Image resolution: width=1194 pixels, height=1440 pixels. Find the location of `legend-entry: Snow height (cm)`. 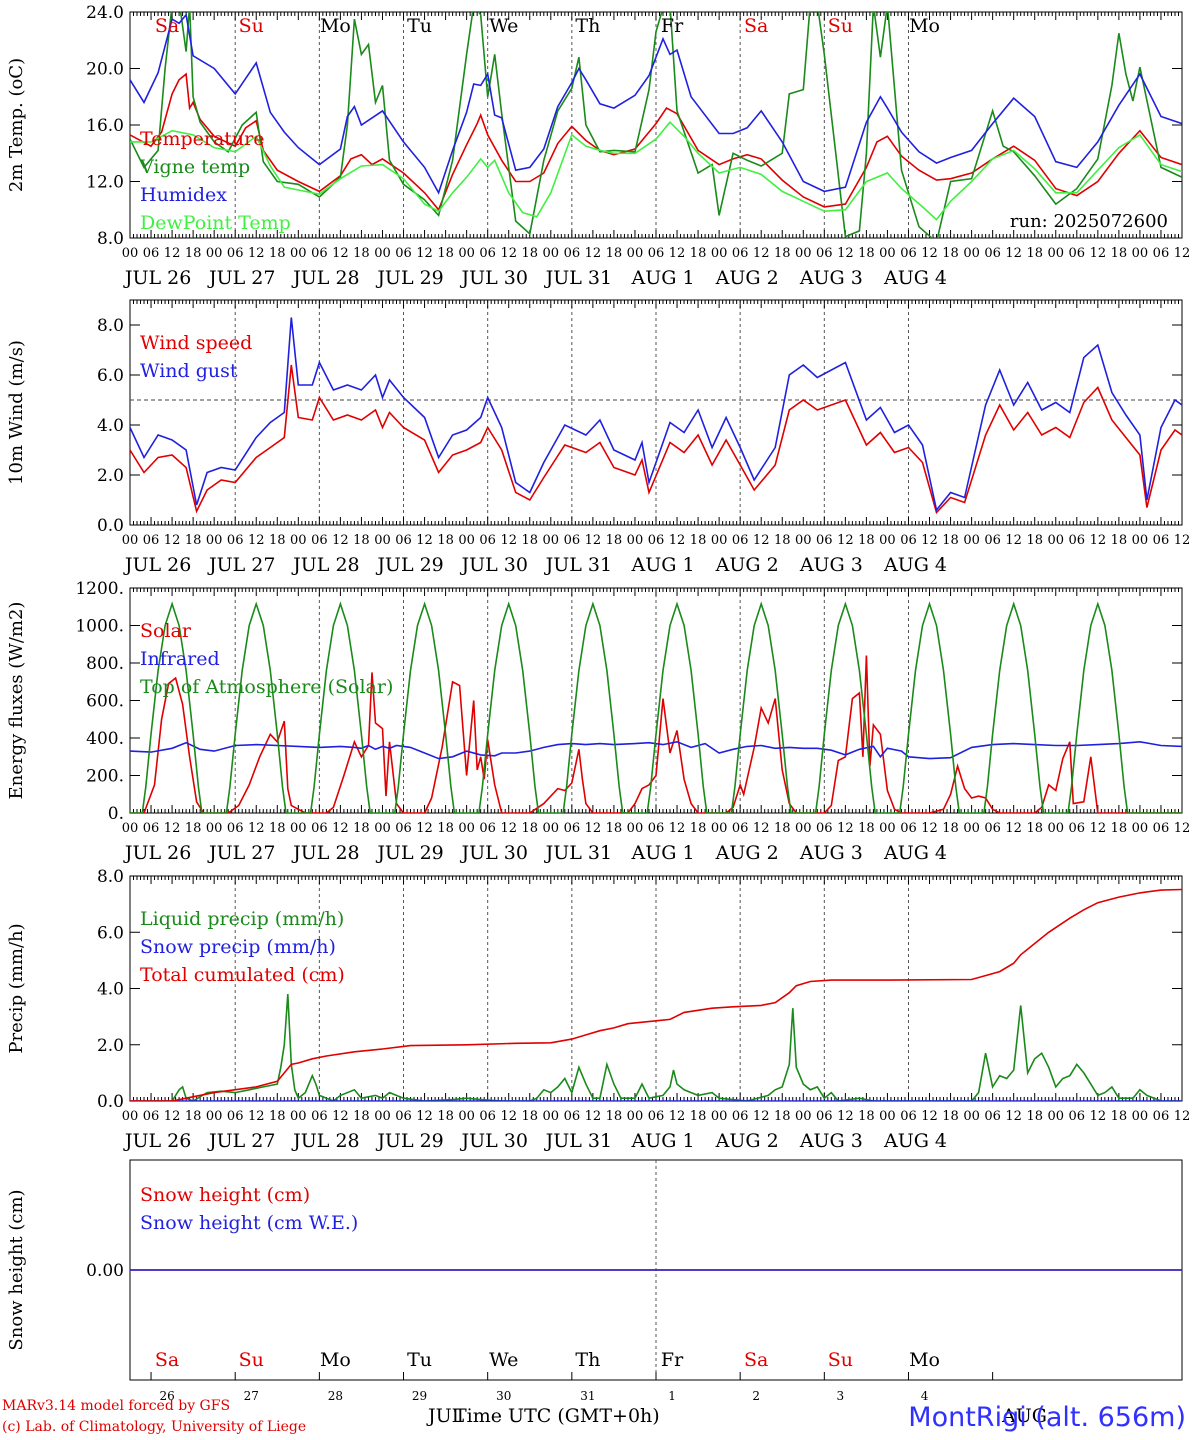

legend-entry: Snow height (cm) is located at coordinates (225, 1195).